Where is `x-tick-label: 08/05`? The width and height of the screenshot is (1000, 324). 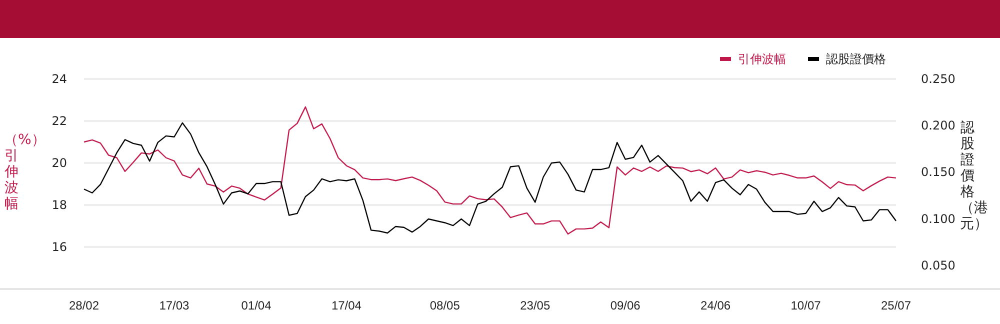 x-tick-label: 08/05 is located at coordinates (445, 305).